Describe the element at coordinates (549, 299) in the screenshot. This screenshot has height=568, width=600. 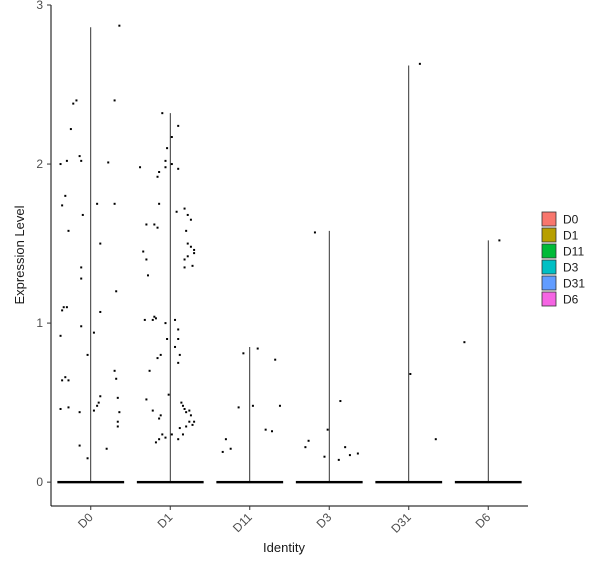
I see `legend-swatch-d6` at that location.